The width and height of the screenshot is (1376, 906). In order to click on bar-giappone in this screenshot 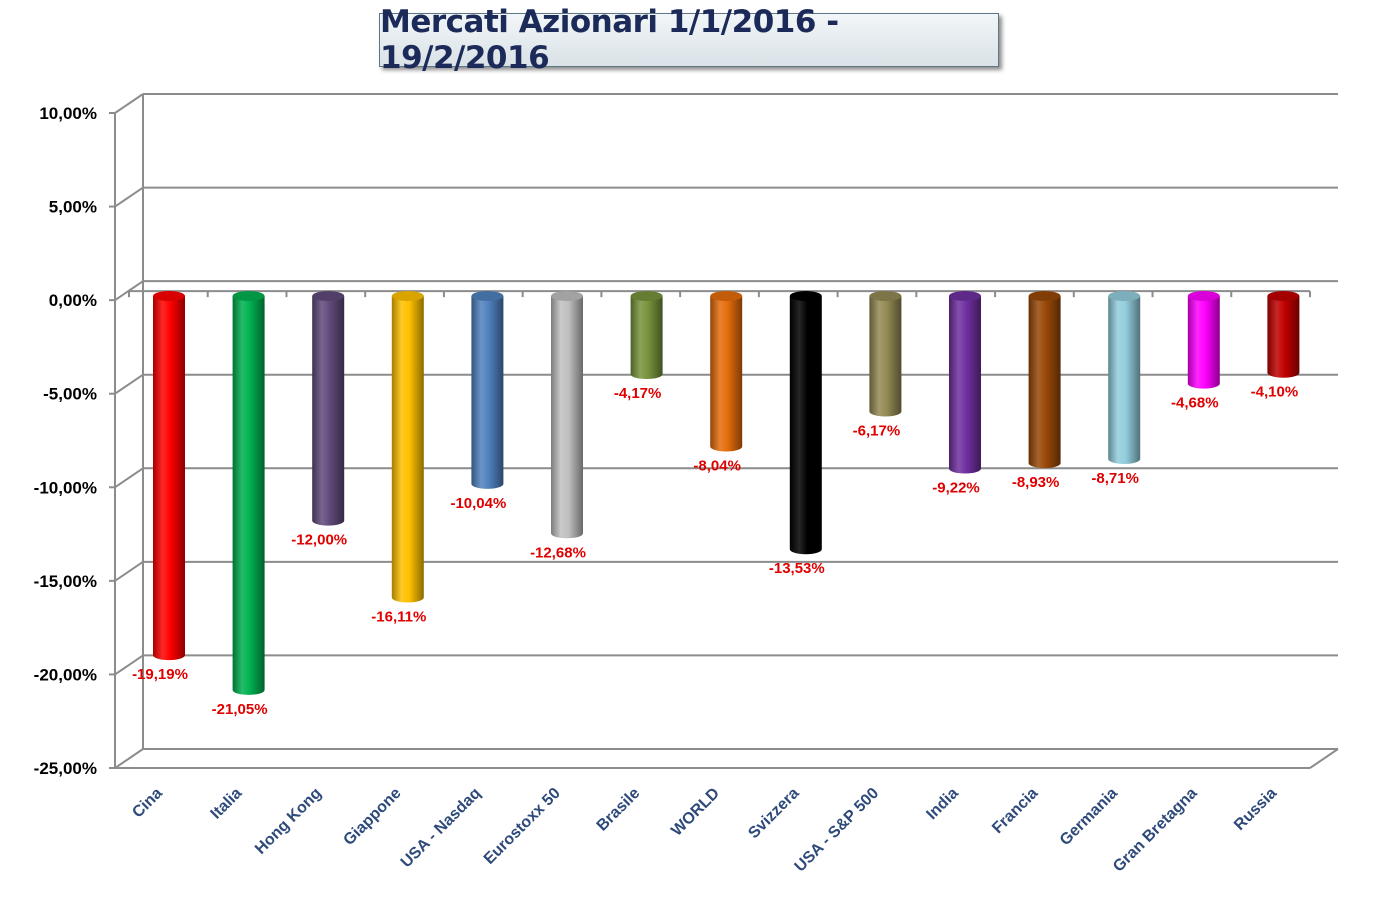, I will do `click(407, 447)`.